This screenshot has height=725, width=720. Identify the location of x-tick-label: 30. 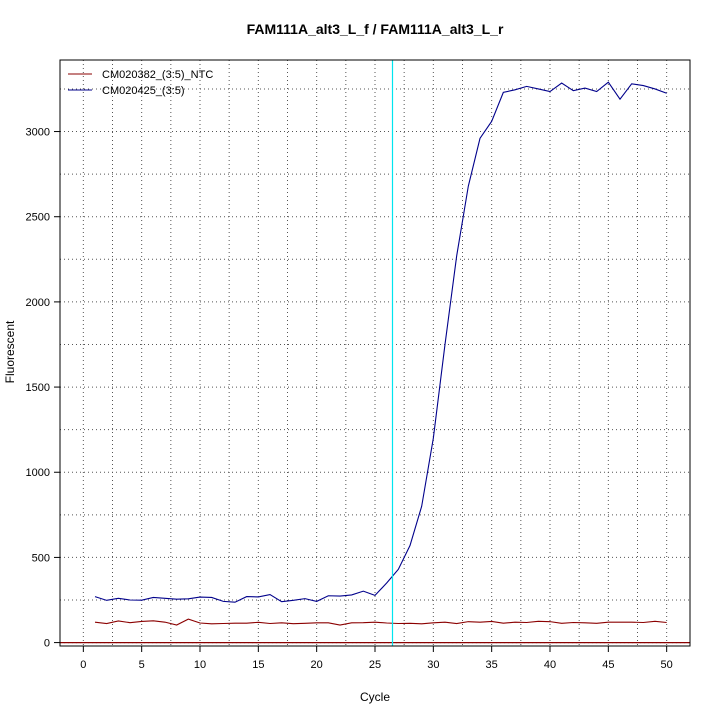
(433, 665).